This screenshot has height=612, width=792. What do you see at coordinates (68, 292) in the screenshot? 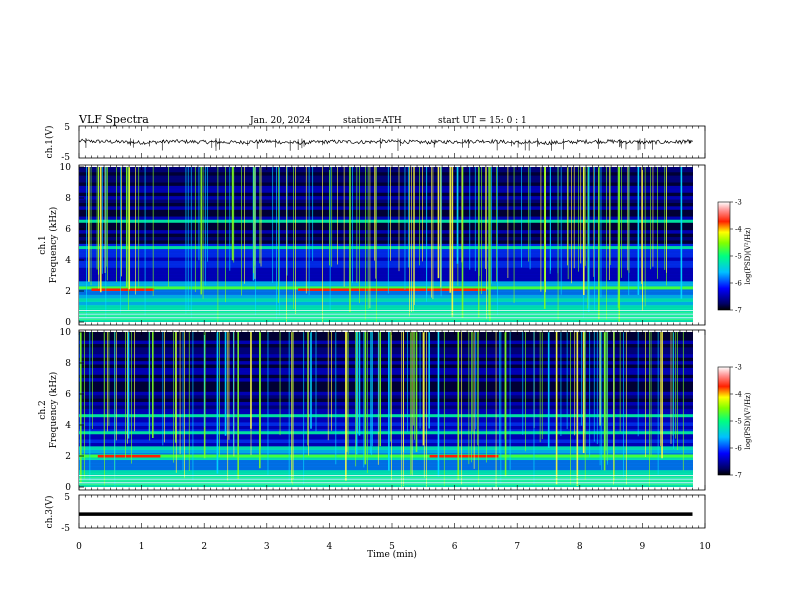
I see `spectrogram-ytick-label: 2` at bounding box center [68, 292].